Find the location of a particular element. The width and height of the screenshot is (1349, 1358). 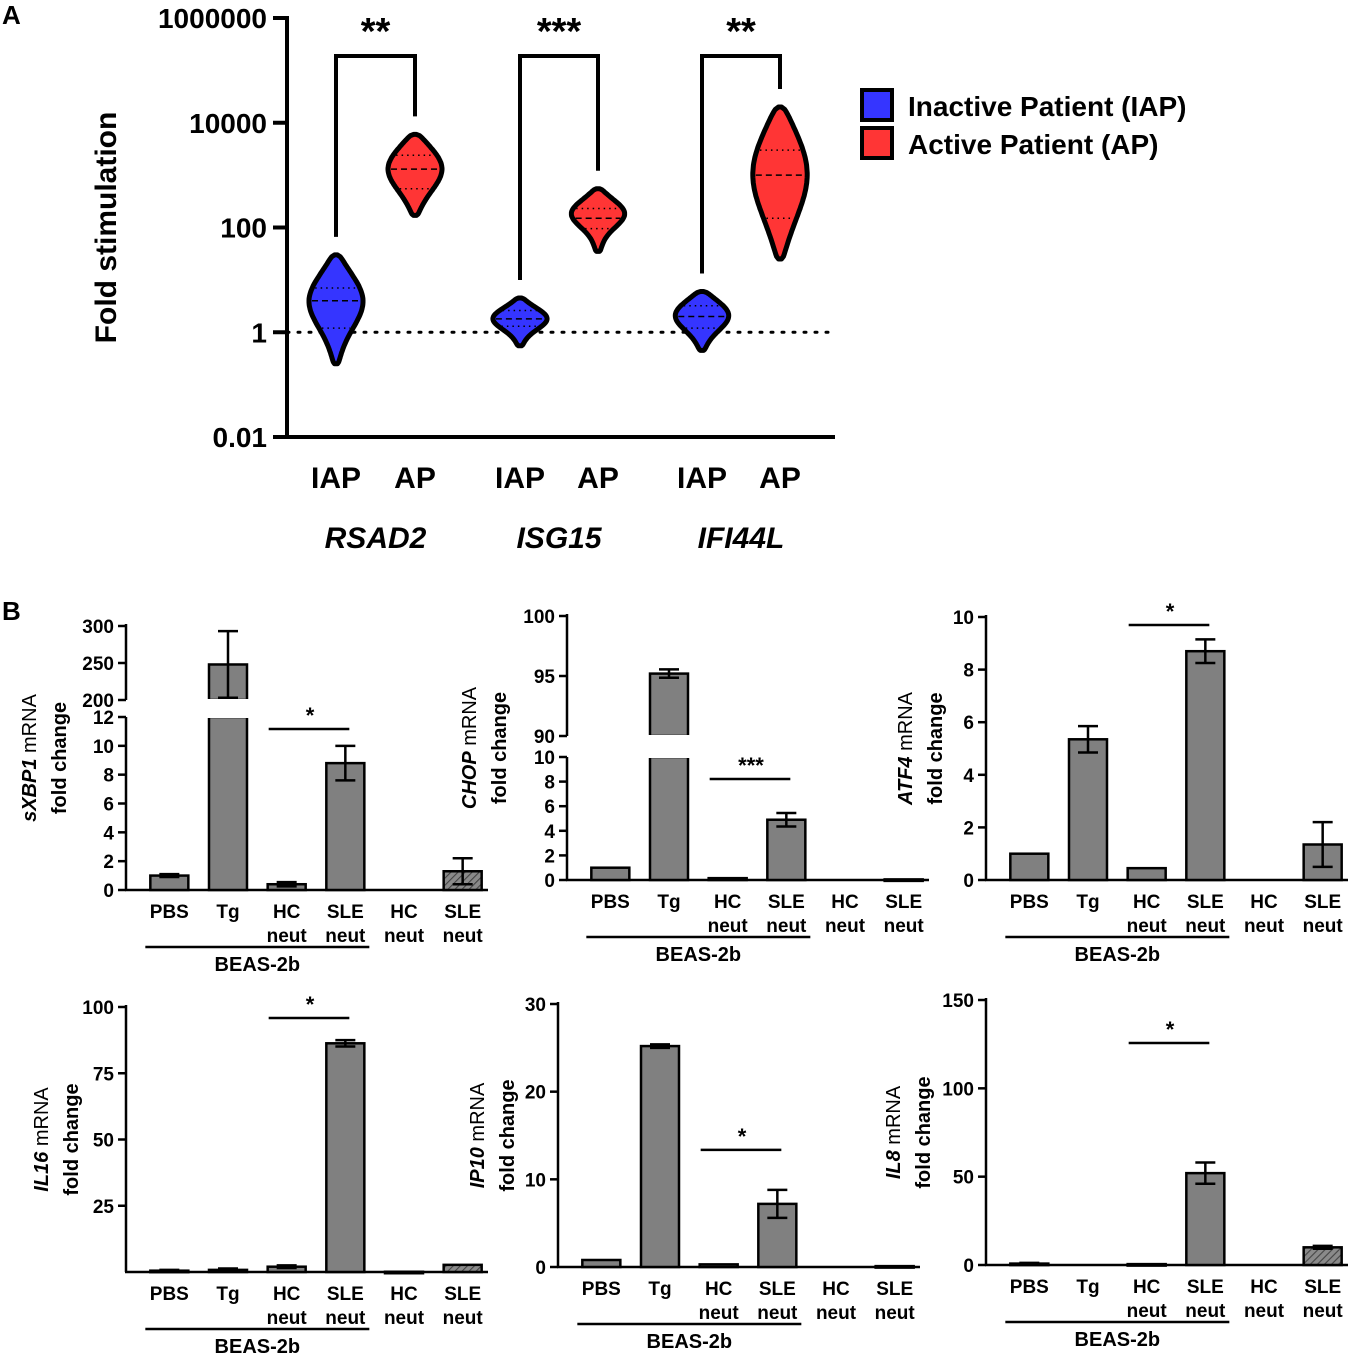

panel-label-a: A is located at coordinates (11, 15).